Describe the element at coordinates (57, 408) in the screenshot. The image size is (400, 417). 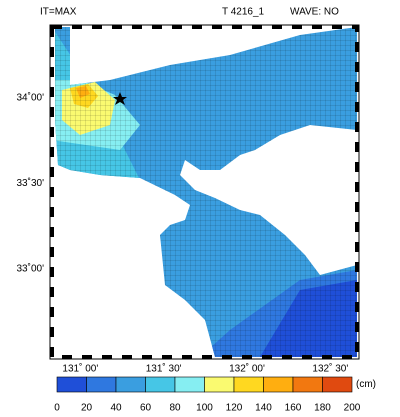
I see `colorbar-tick-label: 0` at that location.